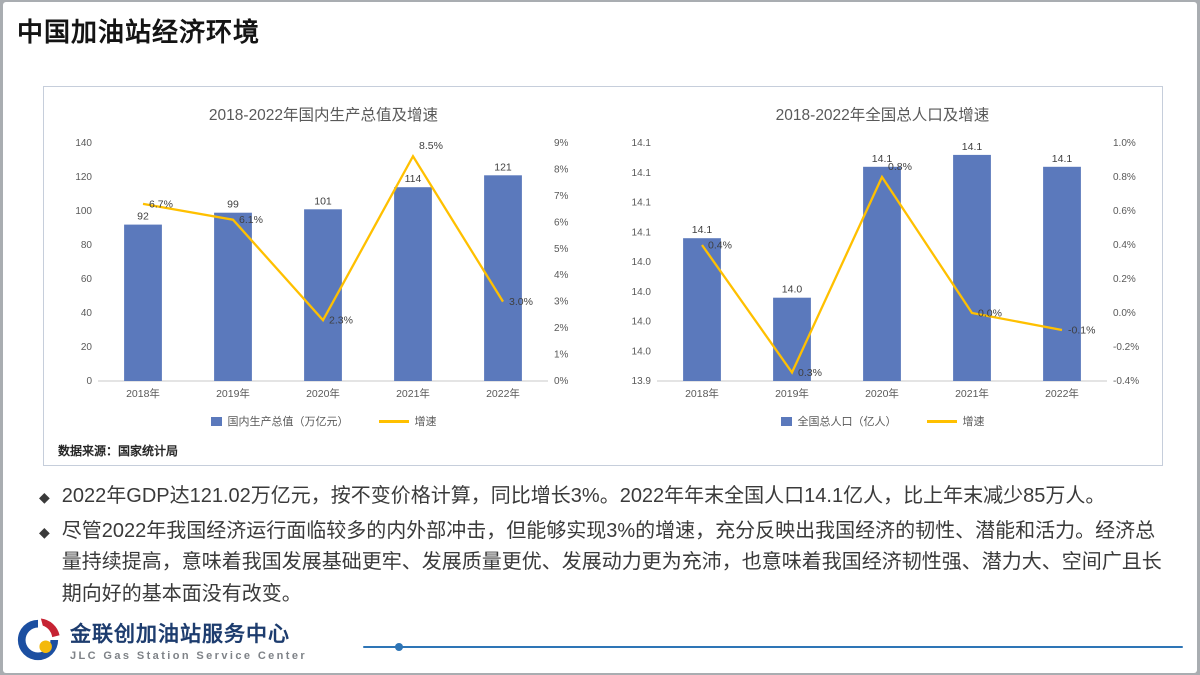  Describe the element at coordinates (773, 647) in the screenshot. I see `footer-divider-line` at that location.